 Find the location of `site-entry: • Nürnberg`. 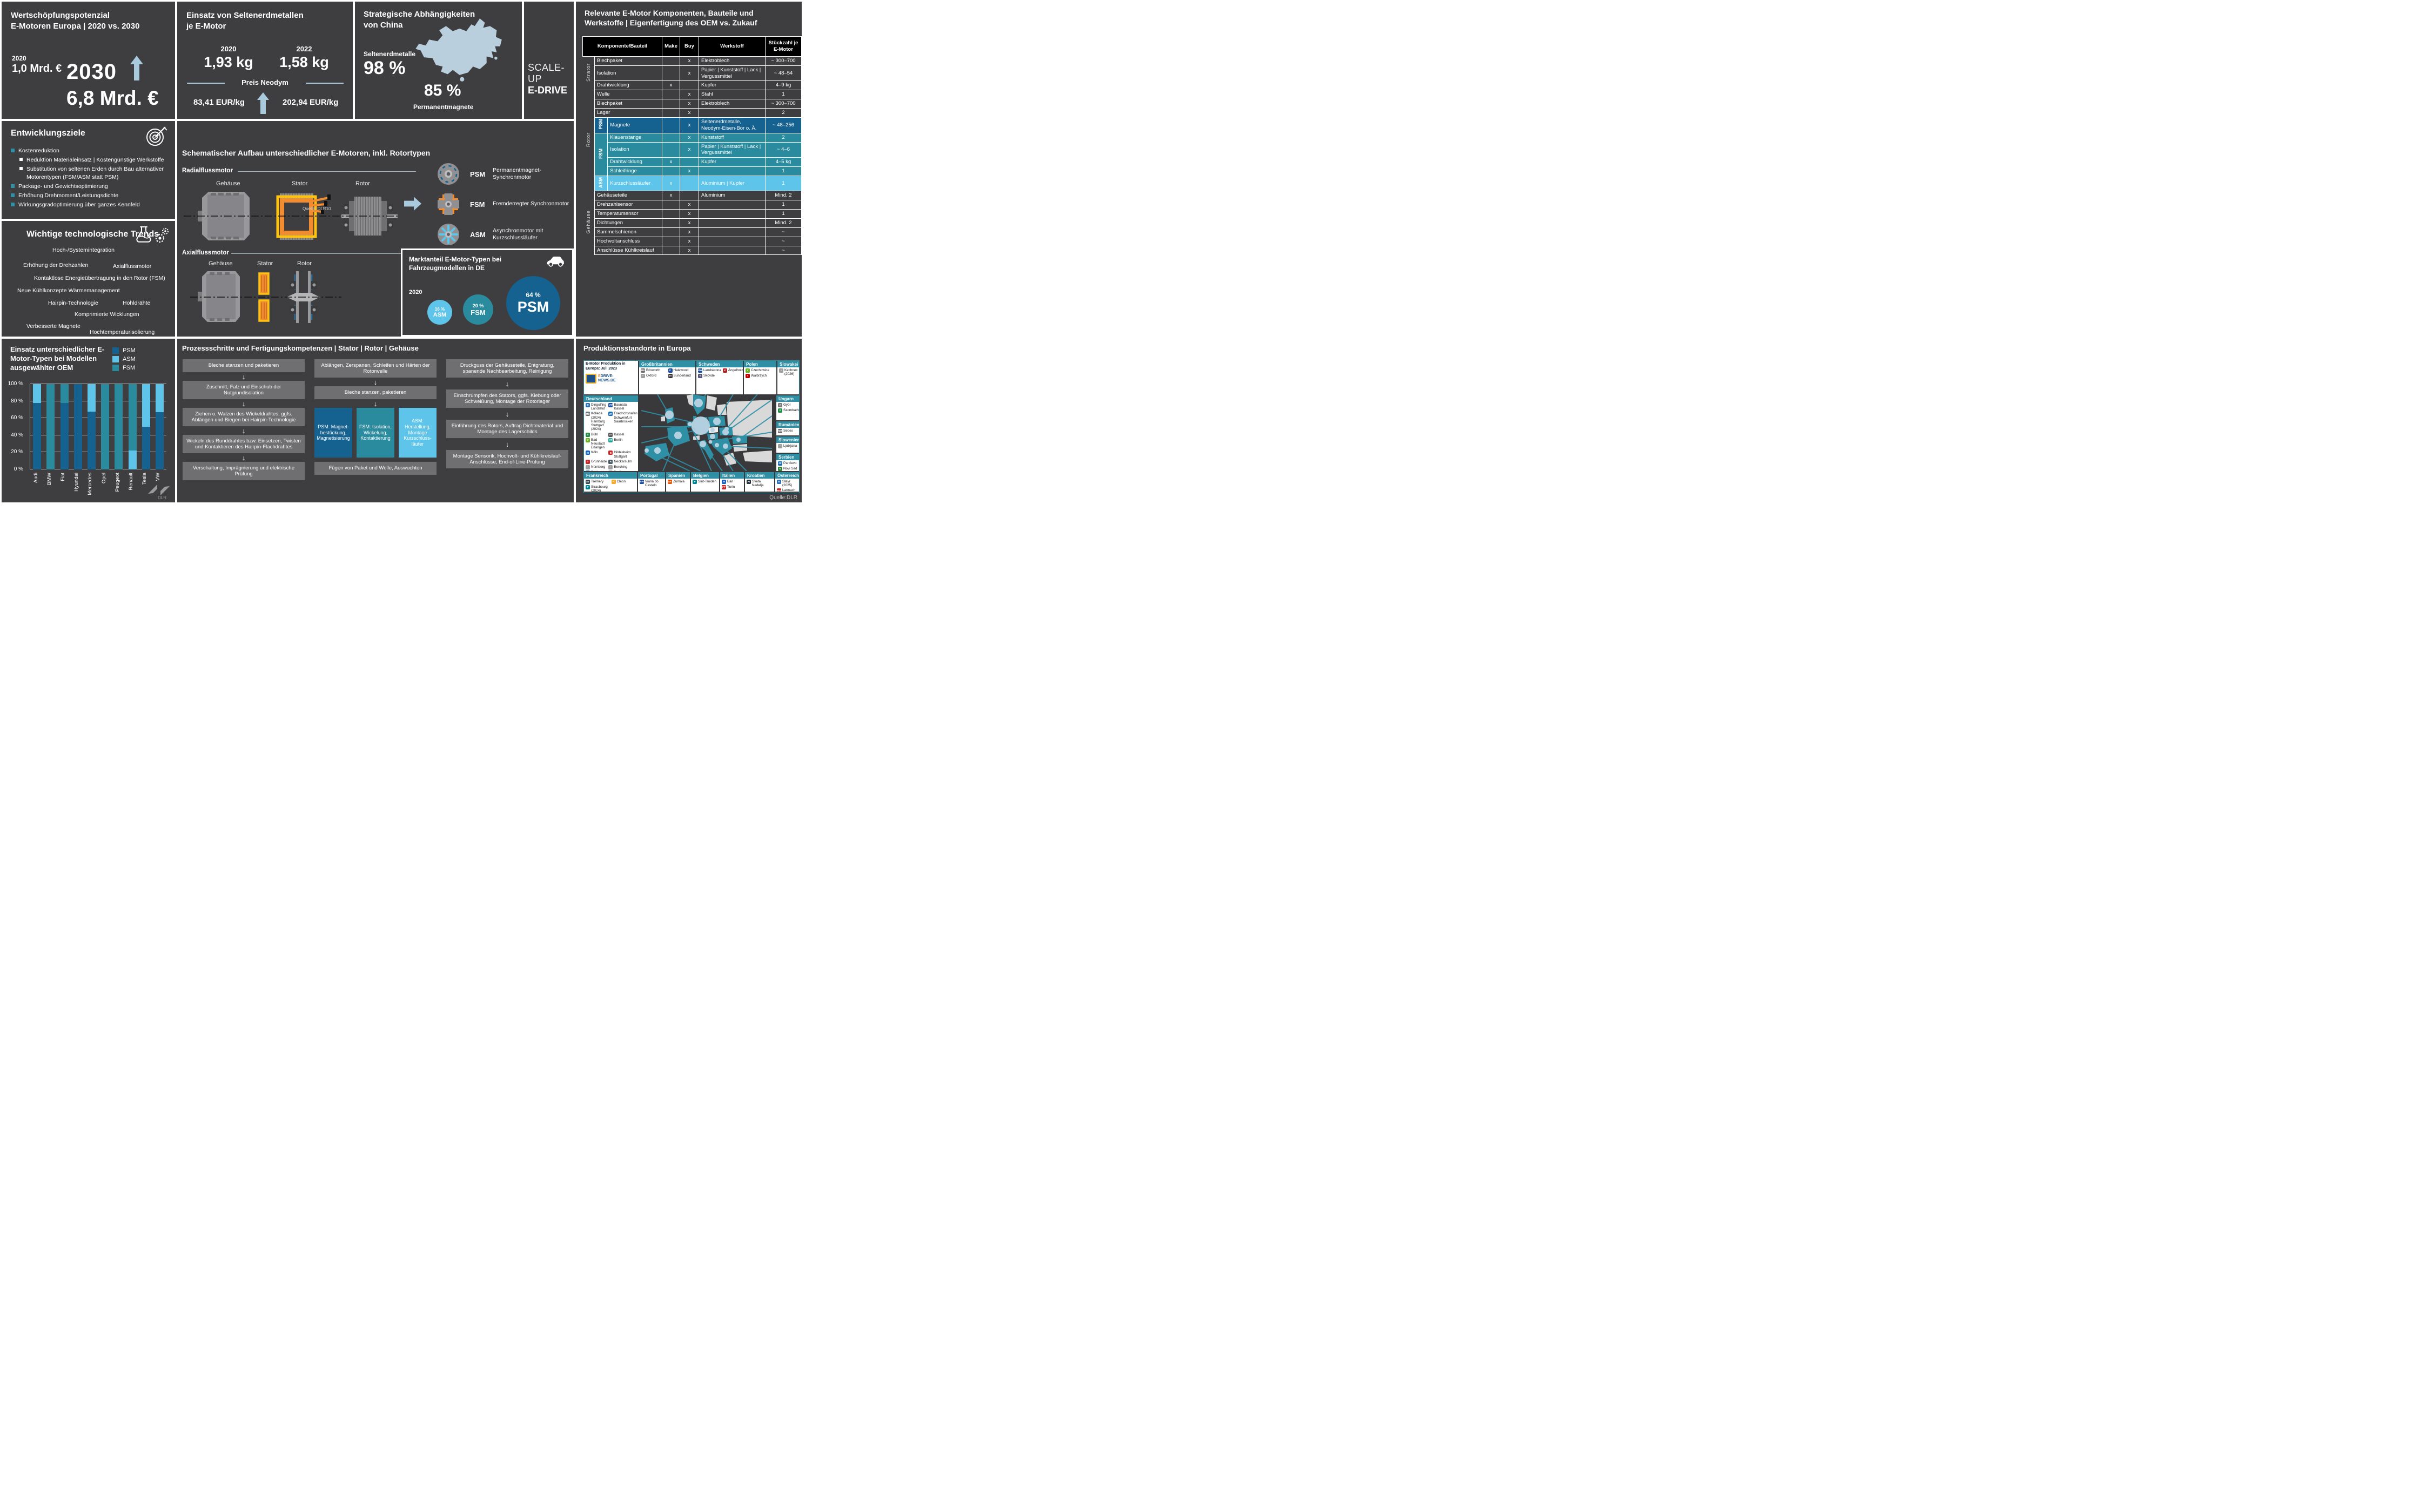

site-entry: • Nürnberg is located at coordinates (596, 467).